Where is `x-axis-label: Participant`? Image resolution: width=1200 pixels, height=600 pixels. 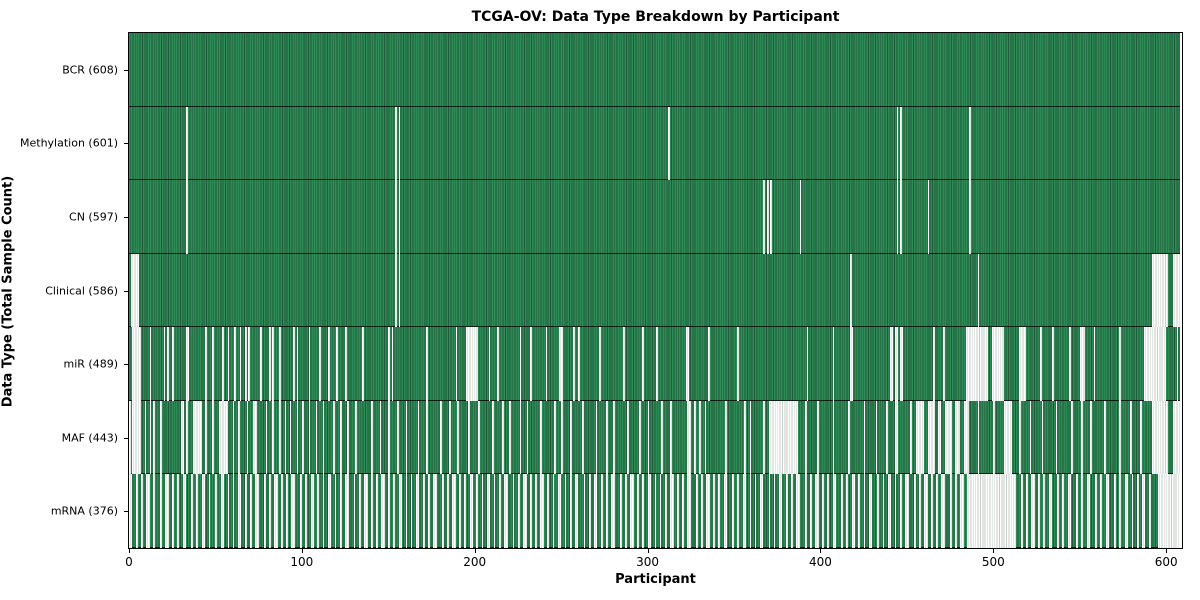
x-axis-label: Participant is located at coordinates (655, 579).